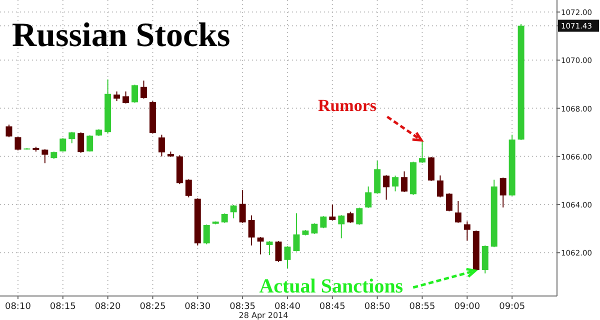 Image resolution: width=600 pixels, height=320 pixels. Describe the element at coordinates (422, 307) in the screenshot. I see `x-tick-label: 08:55` at that location.